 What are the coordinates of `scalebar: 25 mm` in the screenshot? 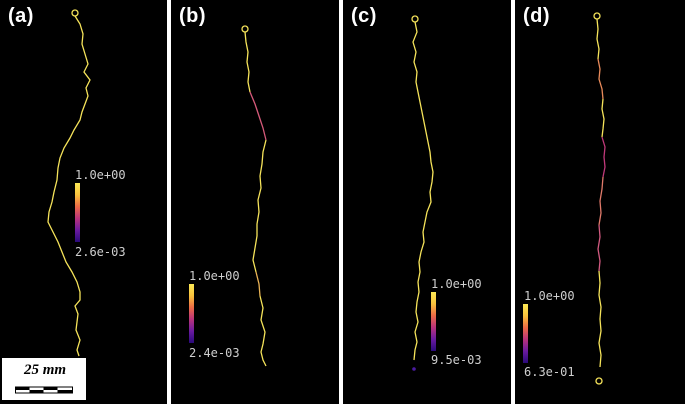 It's located at (44, 379).